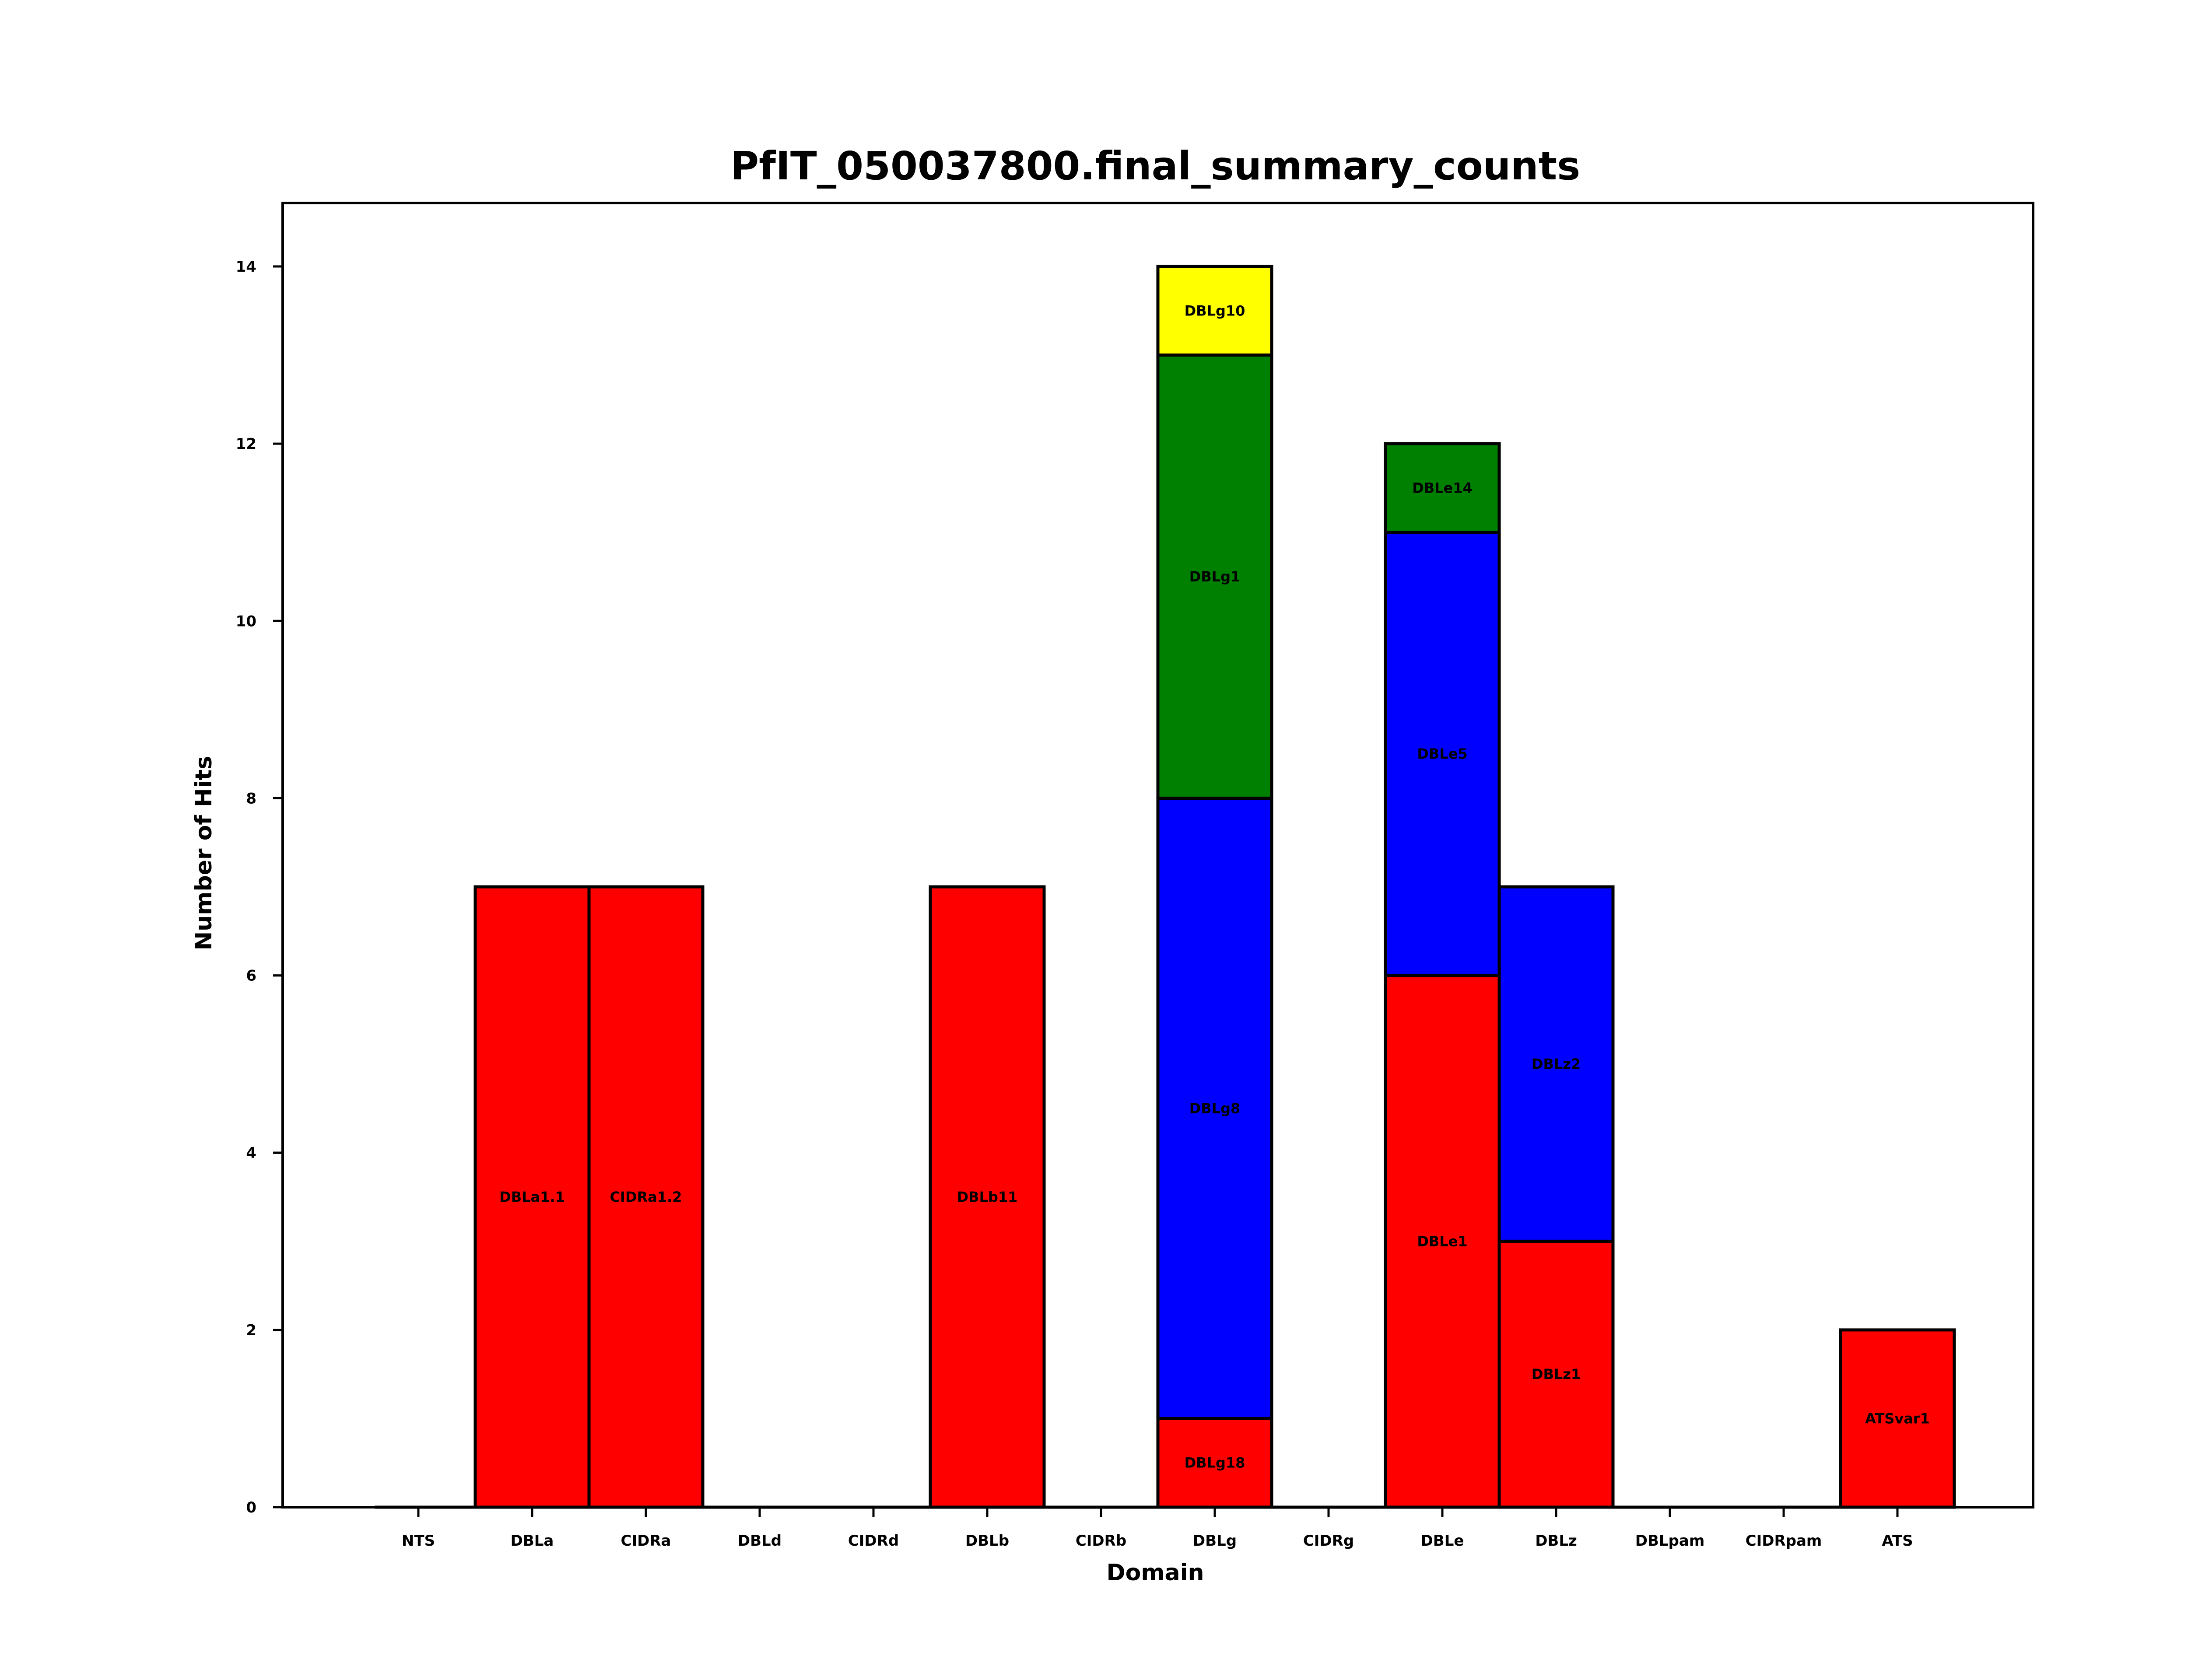 The height and width of the screenshot is (1680, 2188). What do you see at coordinates (246, 267) in the screenshot?
I see `y-tick-label-14: 14` at bounding box center [246, 267].